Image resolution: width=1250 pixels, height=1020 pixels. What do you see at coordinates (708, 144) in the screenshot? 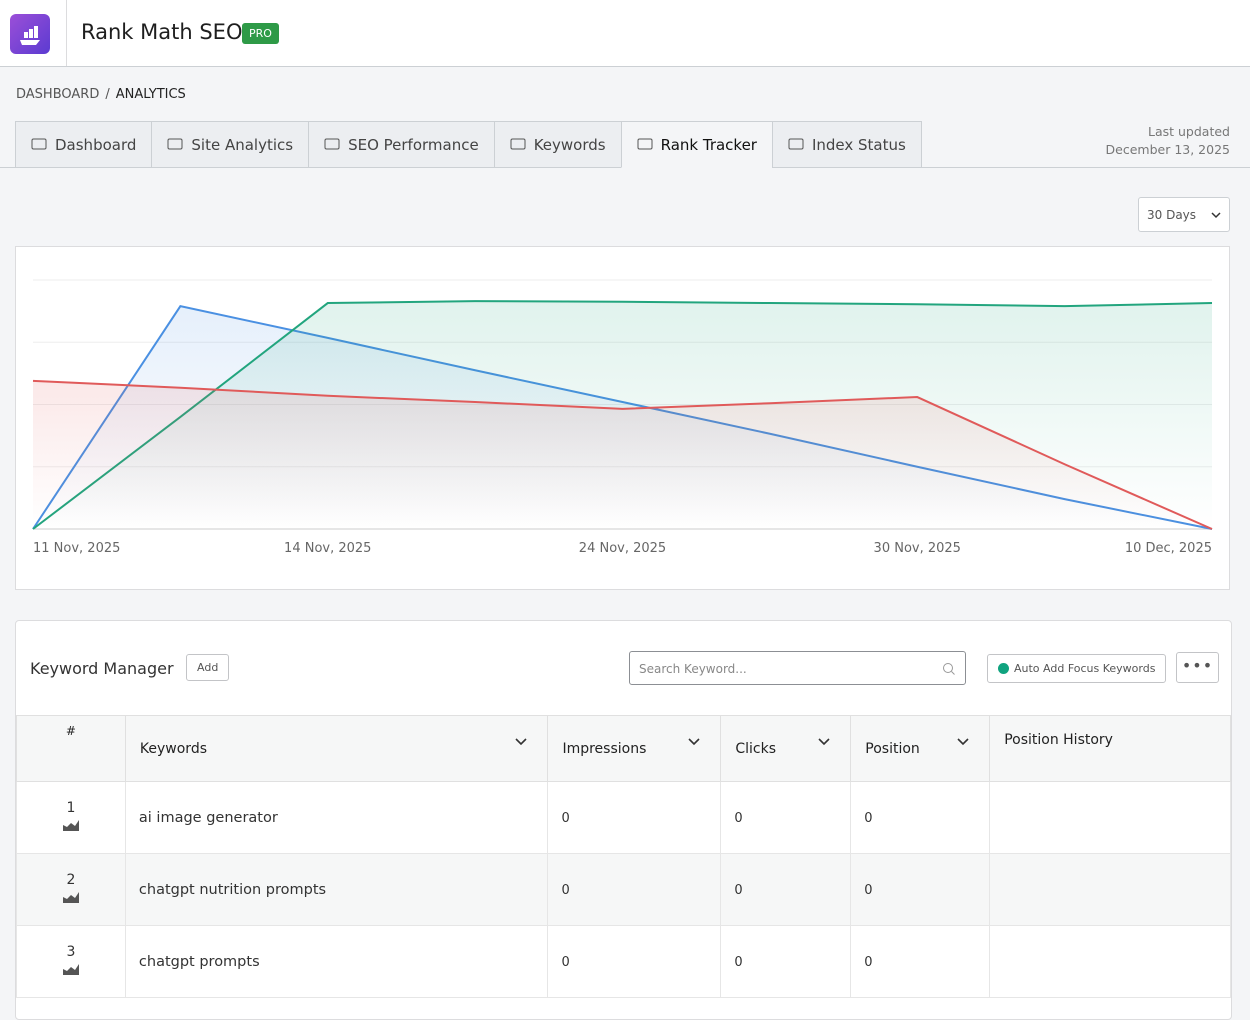
I see `tab-label: Rank Tracker` at bounding box center [708, 144].